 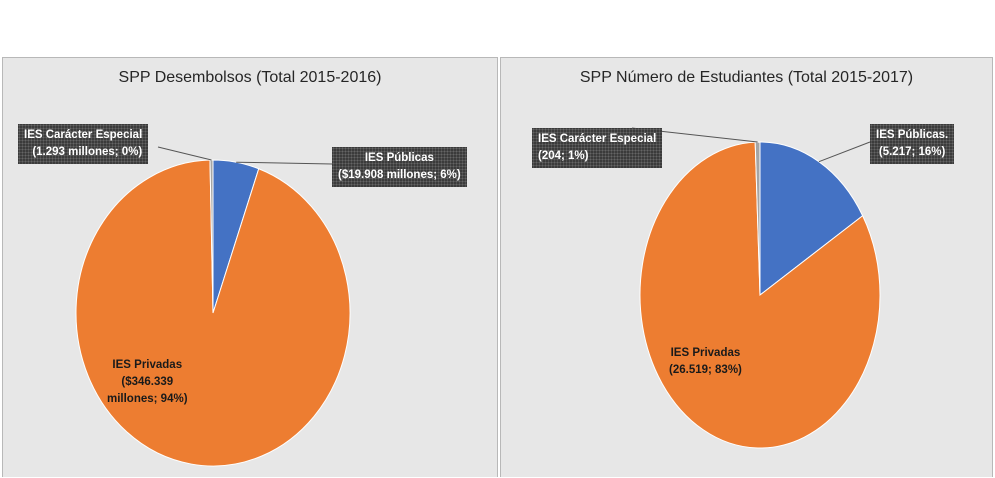 What do you see at coordinates (811, 219) in the screenshot?
I see `pie-slice-ies-publicas` at bounding box center [811, 219].